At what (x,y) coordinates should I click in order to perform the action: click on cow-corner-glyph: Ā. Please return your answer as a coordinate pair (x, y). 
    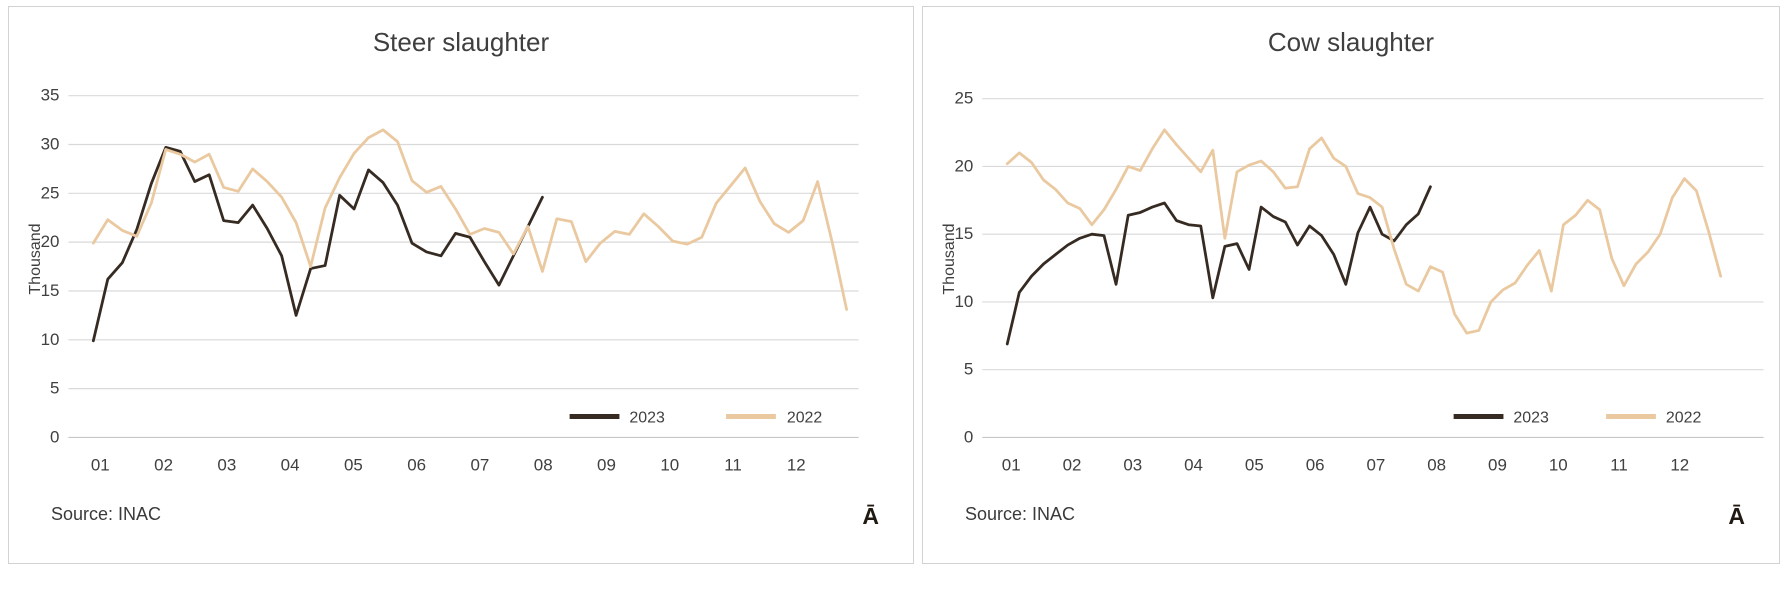
    Looking at the image, I should click on (1736, 516).